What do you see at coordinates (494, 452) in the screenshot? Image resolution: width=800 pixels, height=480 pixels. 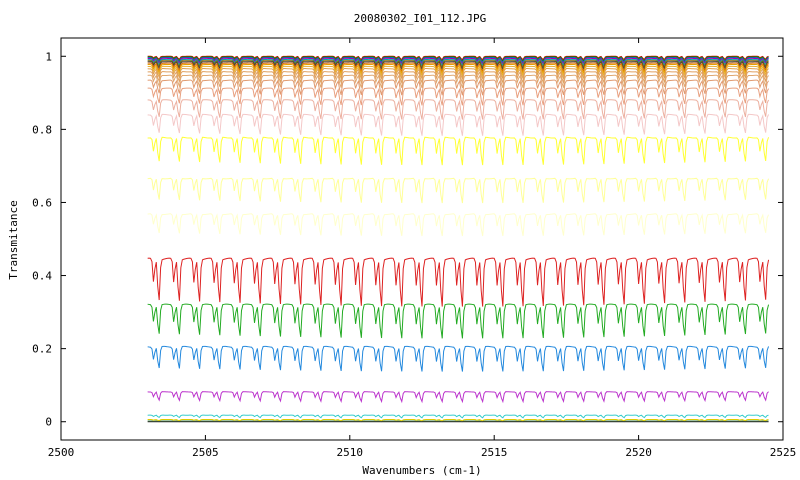 I see `x-tick-label: 2515` at bounding box center [494, 452].